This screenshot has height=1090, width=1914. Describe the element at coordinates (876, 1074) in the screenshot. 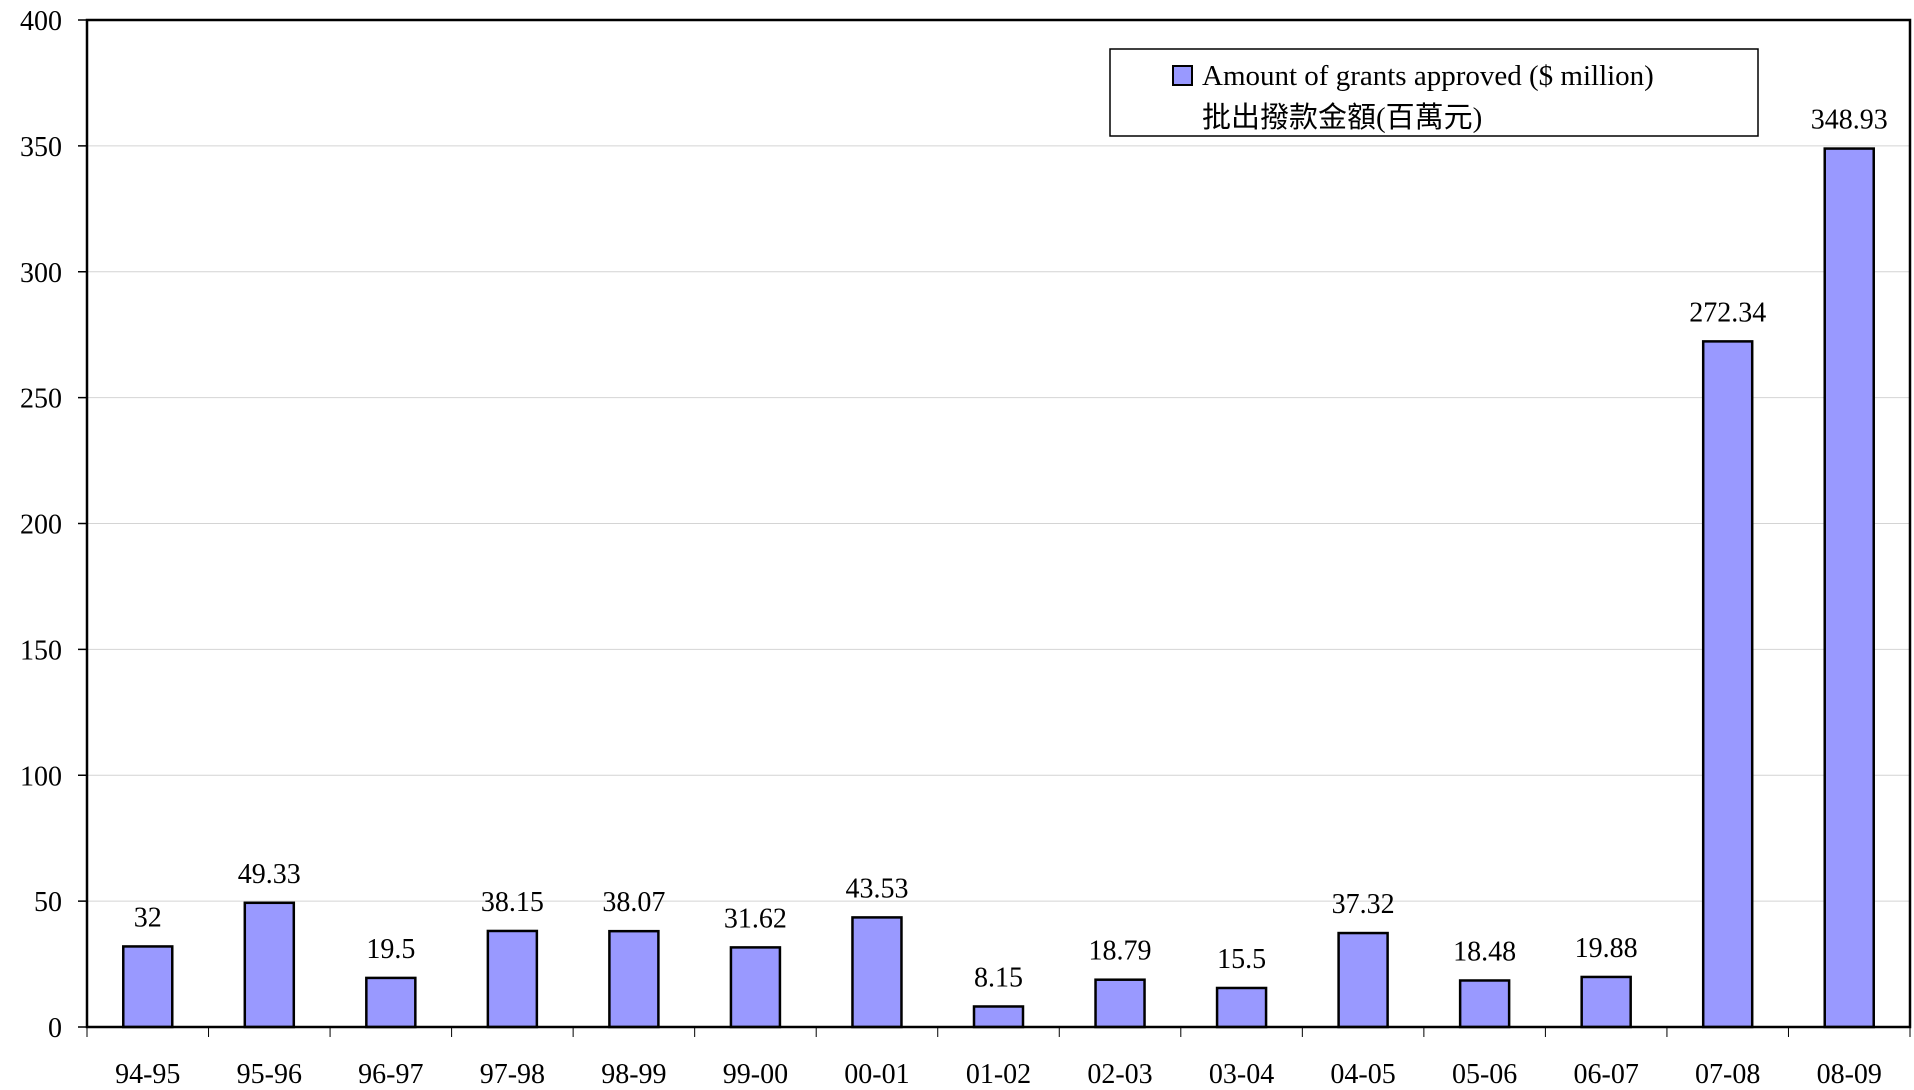

I see `x-tick-label: 00-01` at that location.